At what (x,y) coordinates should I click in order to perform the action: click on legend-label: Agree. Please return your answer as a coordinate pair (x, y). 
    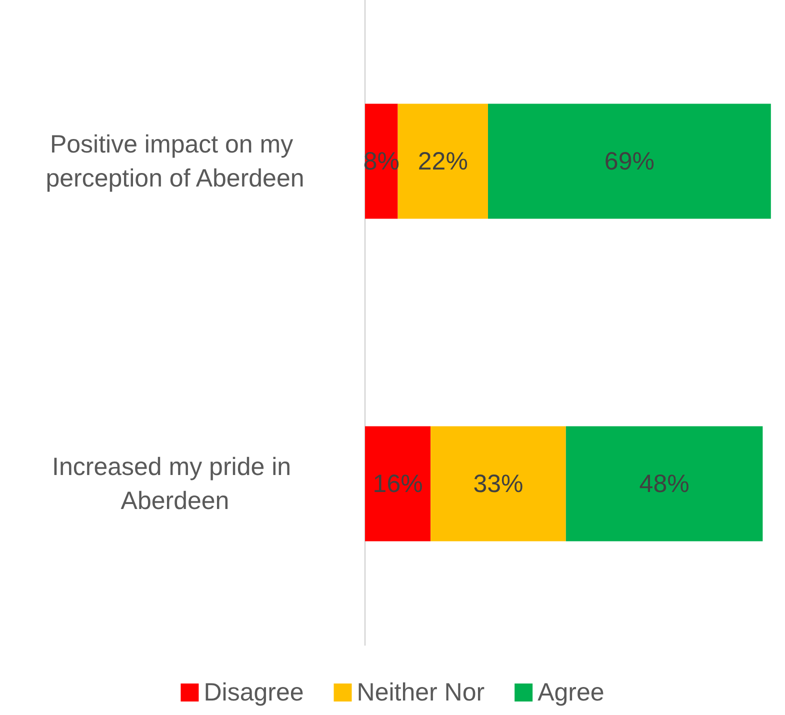
    Looking at the image, I should click on (571, 692).